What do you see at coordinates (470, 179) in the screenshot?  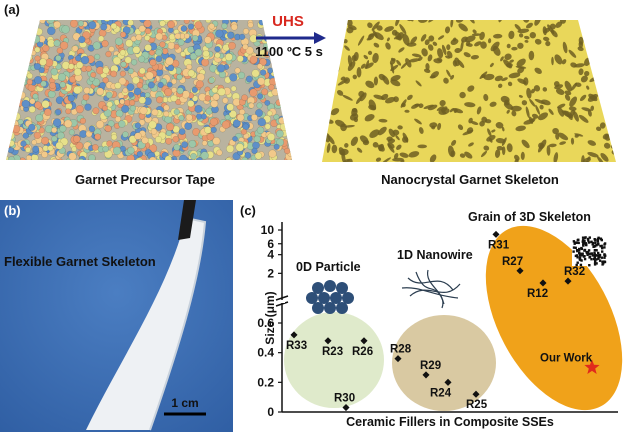 I see `skeleton-caption: Nanocrystal Garnet Skeleton` at bounding box center [470, 179].